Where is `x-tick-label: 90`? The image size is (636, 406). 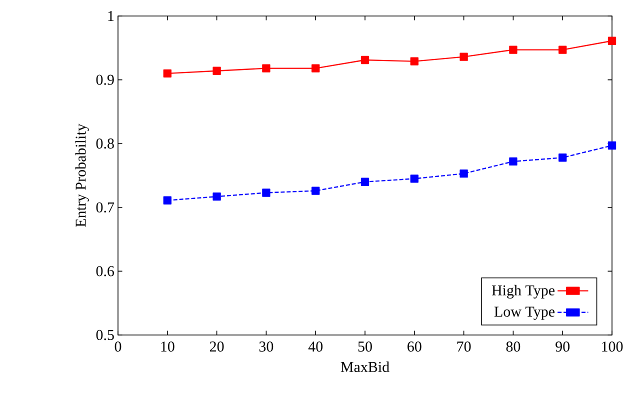 x-tick-label: 90 is located at coordinates (563, 347).